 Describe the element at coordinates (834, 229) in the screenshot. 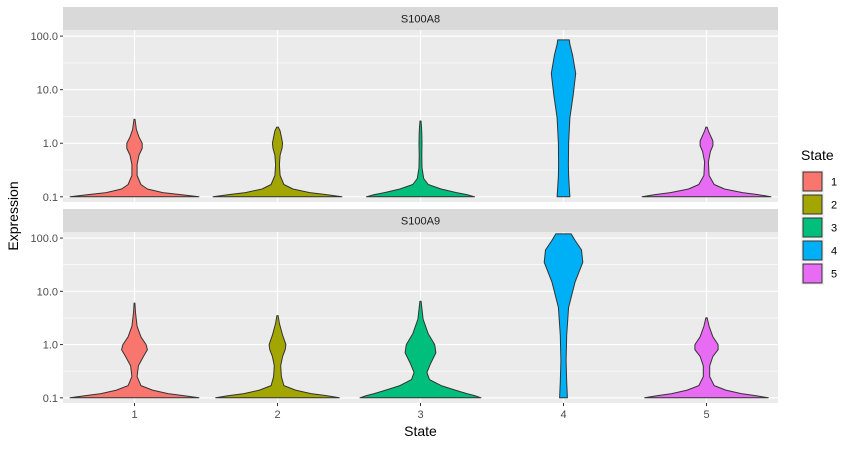

I see `legend-label: 3` at that location.